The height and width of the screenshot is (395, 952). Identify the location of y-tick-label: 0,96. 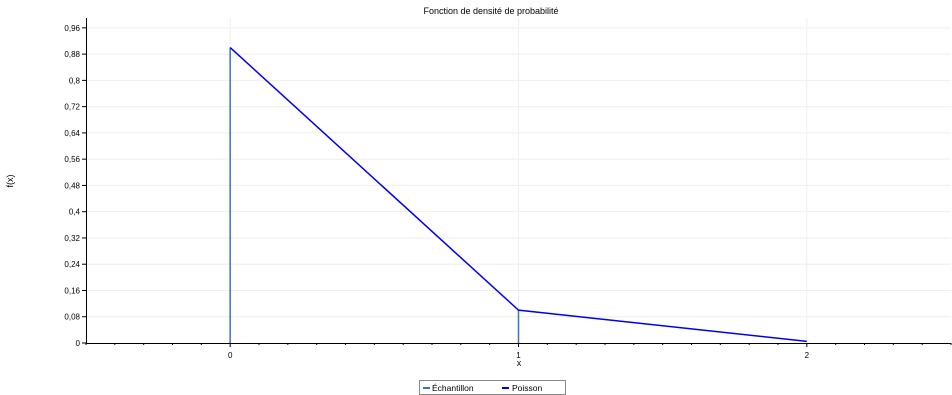
(72, 28).